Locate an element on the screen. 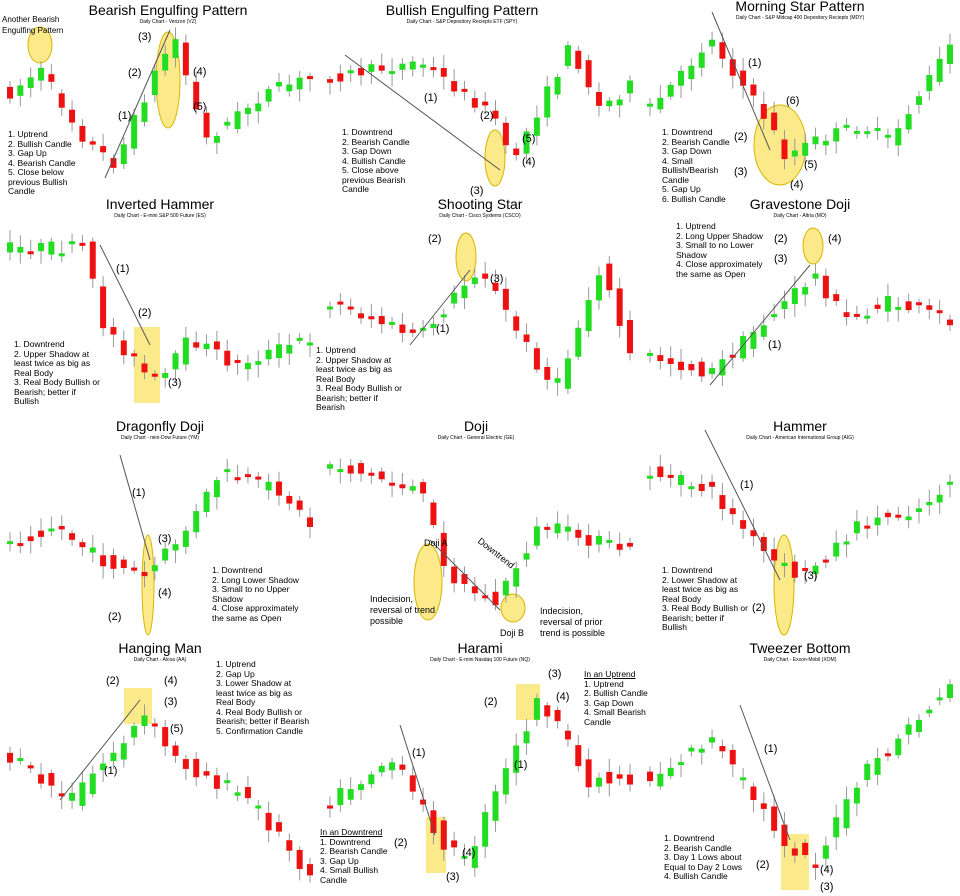 The height and width of the screenshot is (896, 960). highlight is located at coordinates (138, 706).